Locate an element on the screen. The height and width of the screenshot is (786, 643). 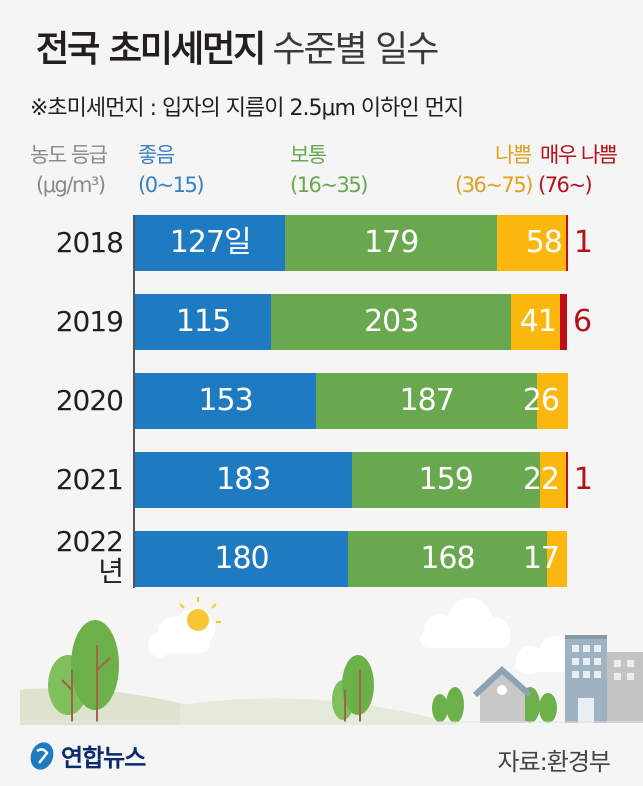
hill-middle is located at coordinates (320, 711).